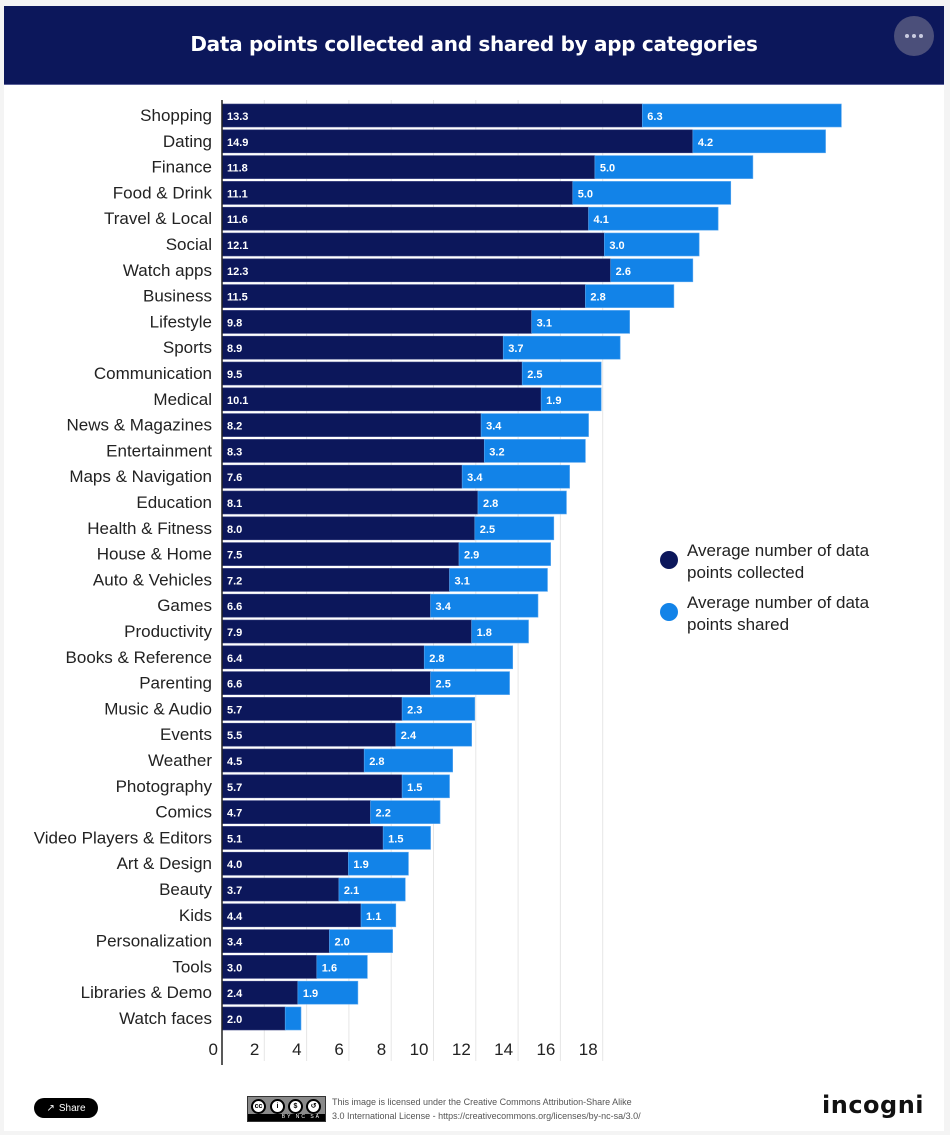 This screenshot has height=1135, width=950. Describe the element at coordinates (154, 554) in the screenshot. I see `category-label: House & Home` at that location.